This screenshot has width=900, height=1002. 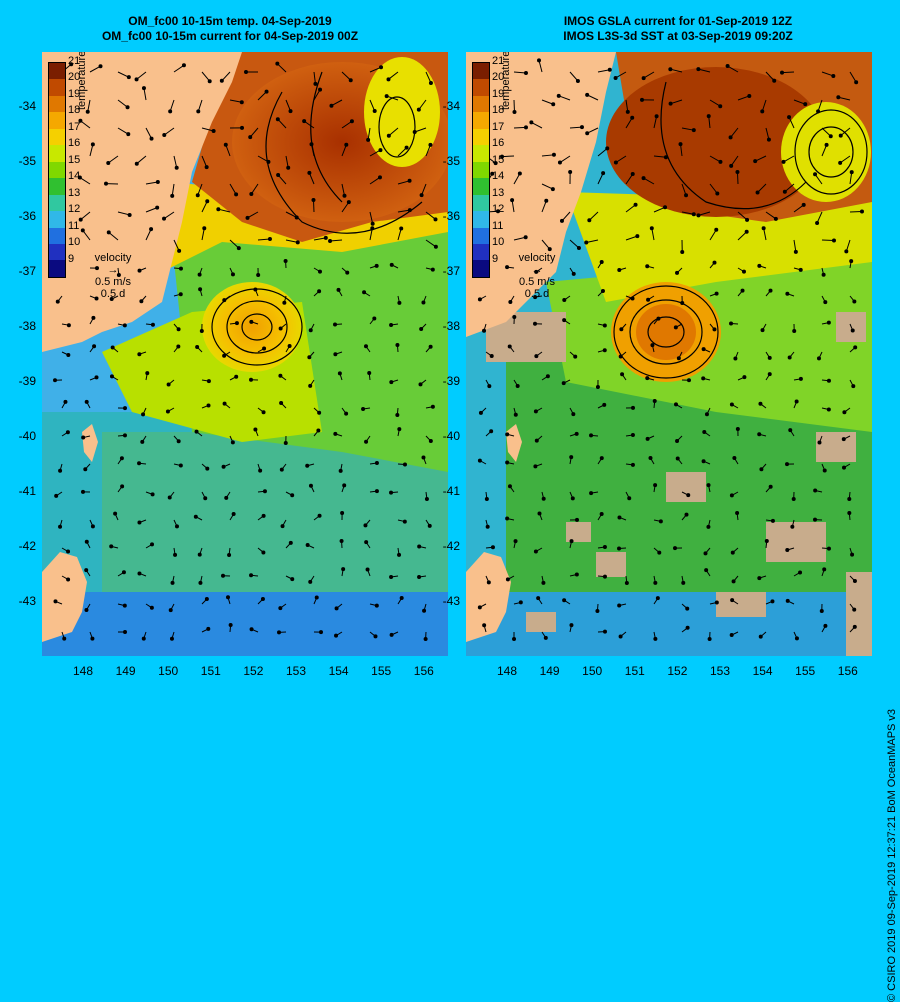 What do you see at coordinates (592, 671) in the screenshot?
I see `x-tick-label: 150` at bounding box center [592, 671].